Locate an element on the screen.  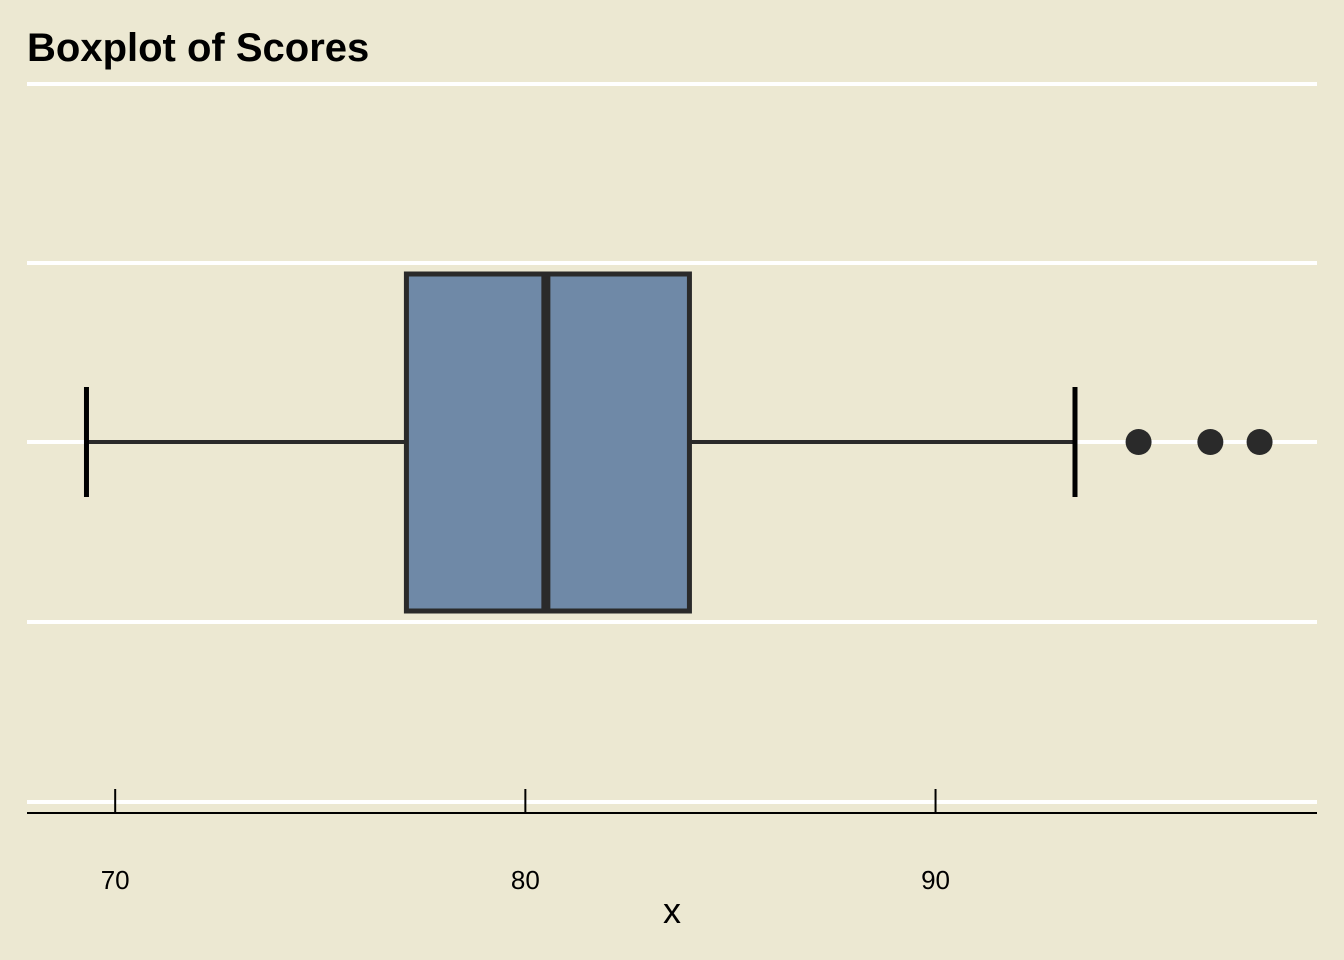
x-axis-label: x is located at coordinates (672, 910).